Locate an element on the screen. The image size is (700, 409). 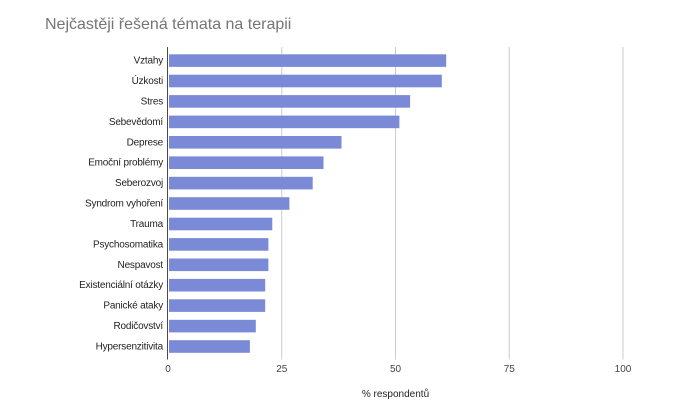
svg-text: Stres is located at coordinates (152, 101).